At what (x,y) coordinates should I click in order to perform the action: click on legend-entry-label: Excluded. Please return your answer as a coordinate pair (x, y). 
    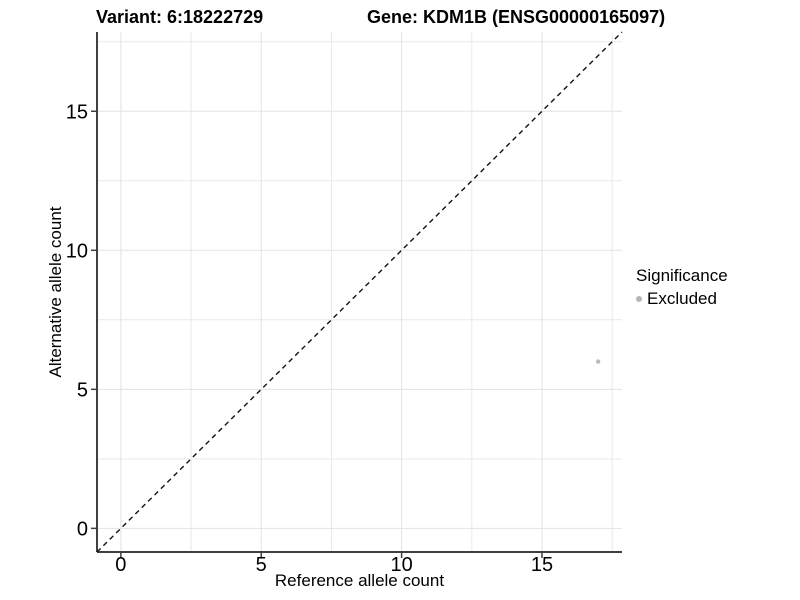
    Looking at the image, I should click on (682, 298).